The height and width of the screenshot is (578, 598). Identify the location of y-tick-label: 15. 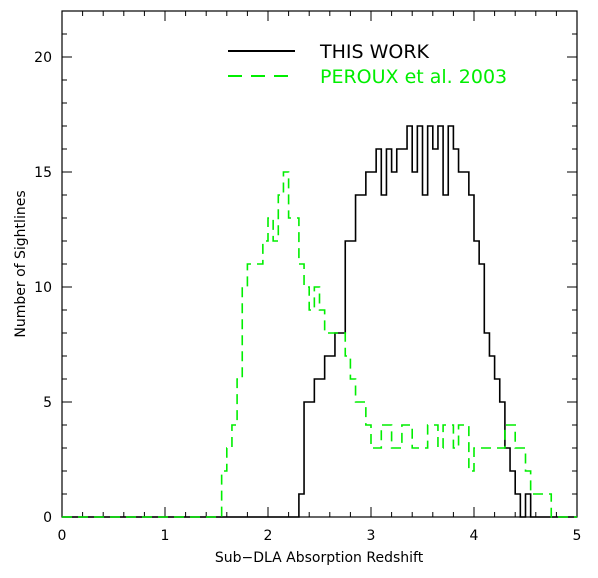
(43, 173).